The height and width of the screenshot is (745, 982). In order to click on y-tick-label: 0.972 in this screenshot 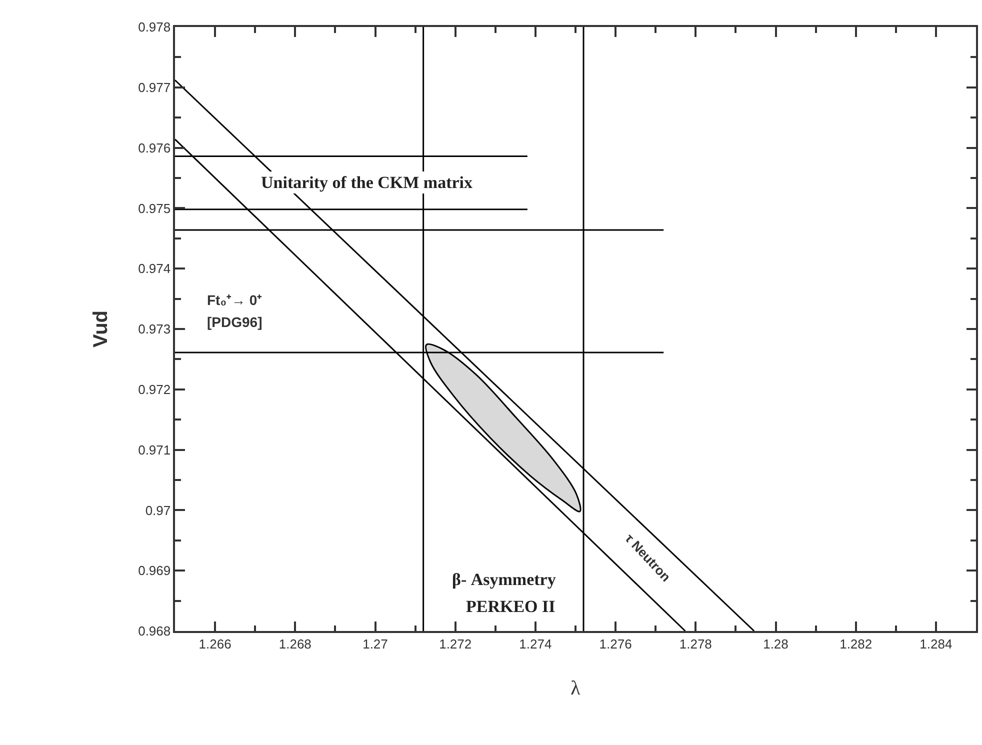, I will do `click(154, 389)`.